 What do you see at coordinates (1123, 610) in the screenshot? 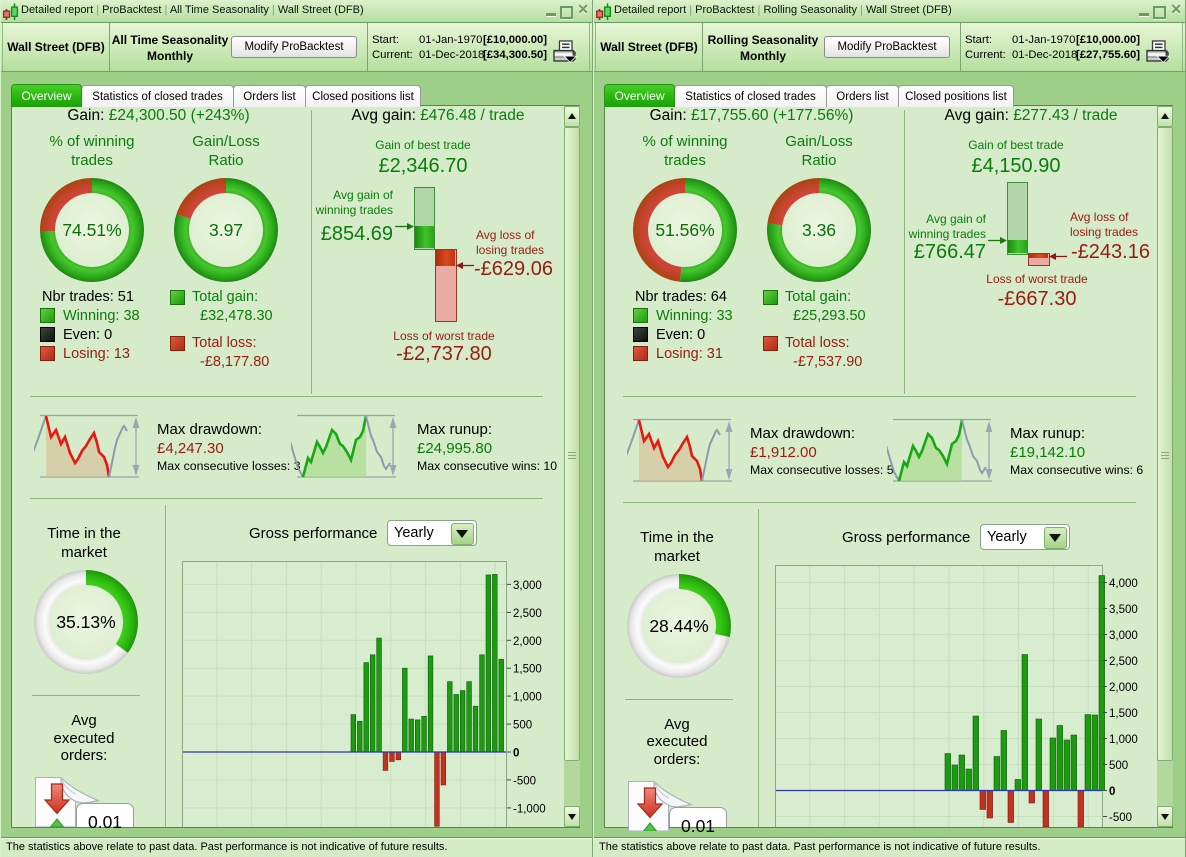
I see `svg-text: 3,500` at bounding box center [1123, 610].